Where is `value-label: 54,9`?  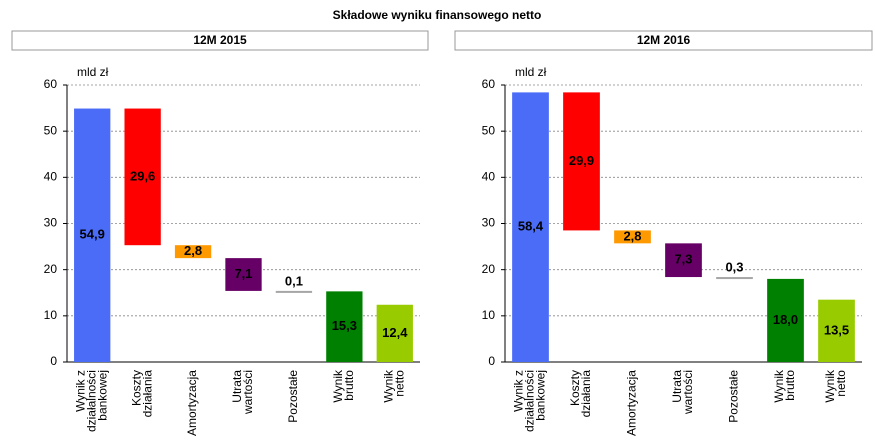 value-label: 54,9 is located at coordinates (92, 234).